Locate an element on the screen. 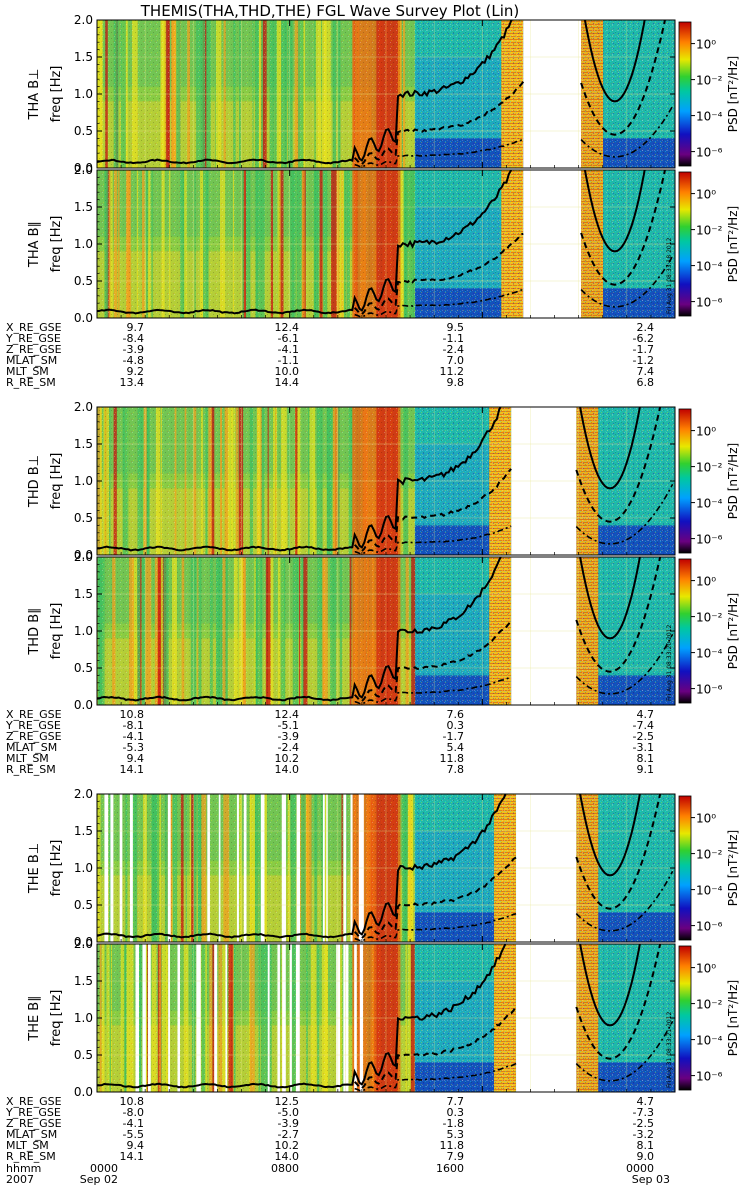  ephemeris-value: 14.1 is located at coordinates (132, 769).